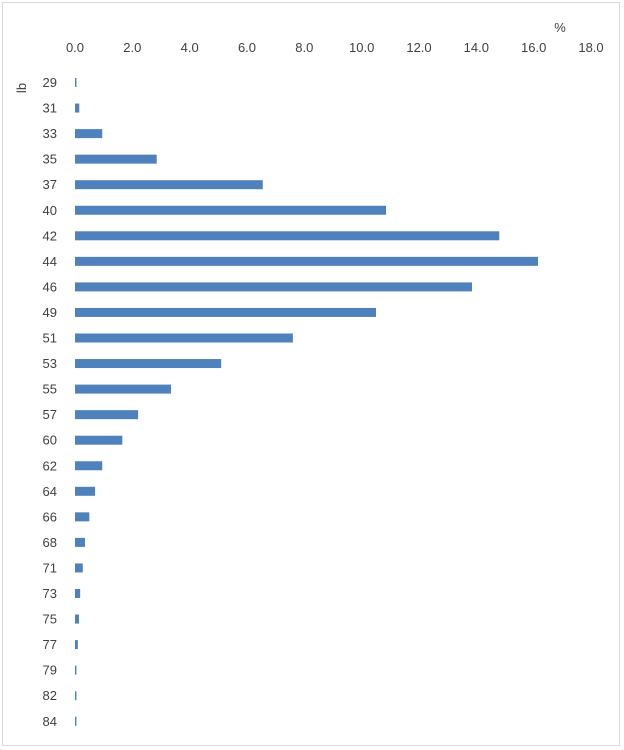 This screenshot has height=750, width=624. What do you see at coordinates (50, 389) in the screenshot?
I see `y-tick-label: 55` at bounding box center [50, 389].